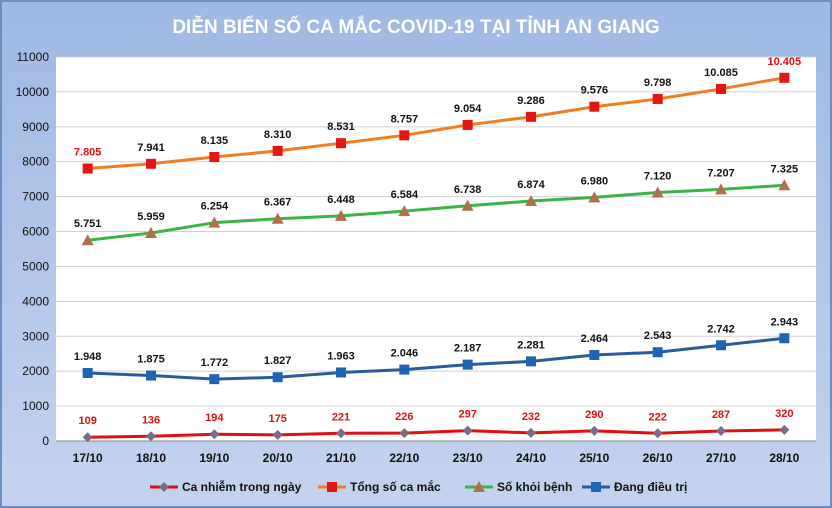 This screenshot has height=508, width=832. Describe the element at coordinates (341, 458) in the screenshot. I see `x-tick-label: 21/10` at that location.